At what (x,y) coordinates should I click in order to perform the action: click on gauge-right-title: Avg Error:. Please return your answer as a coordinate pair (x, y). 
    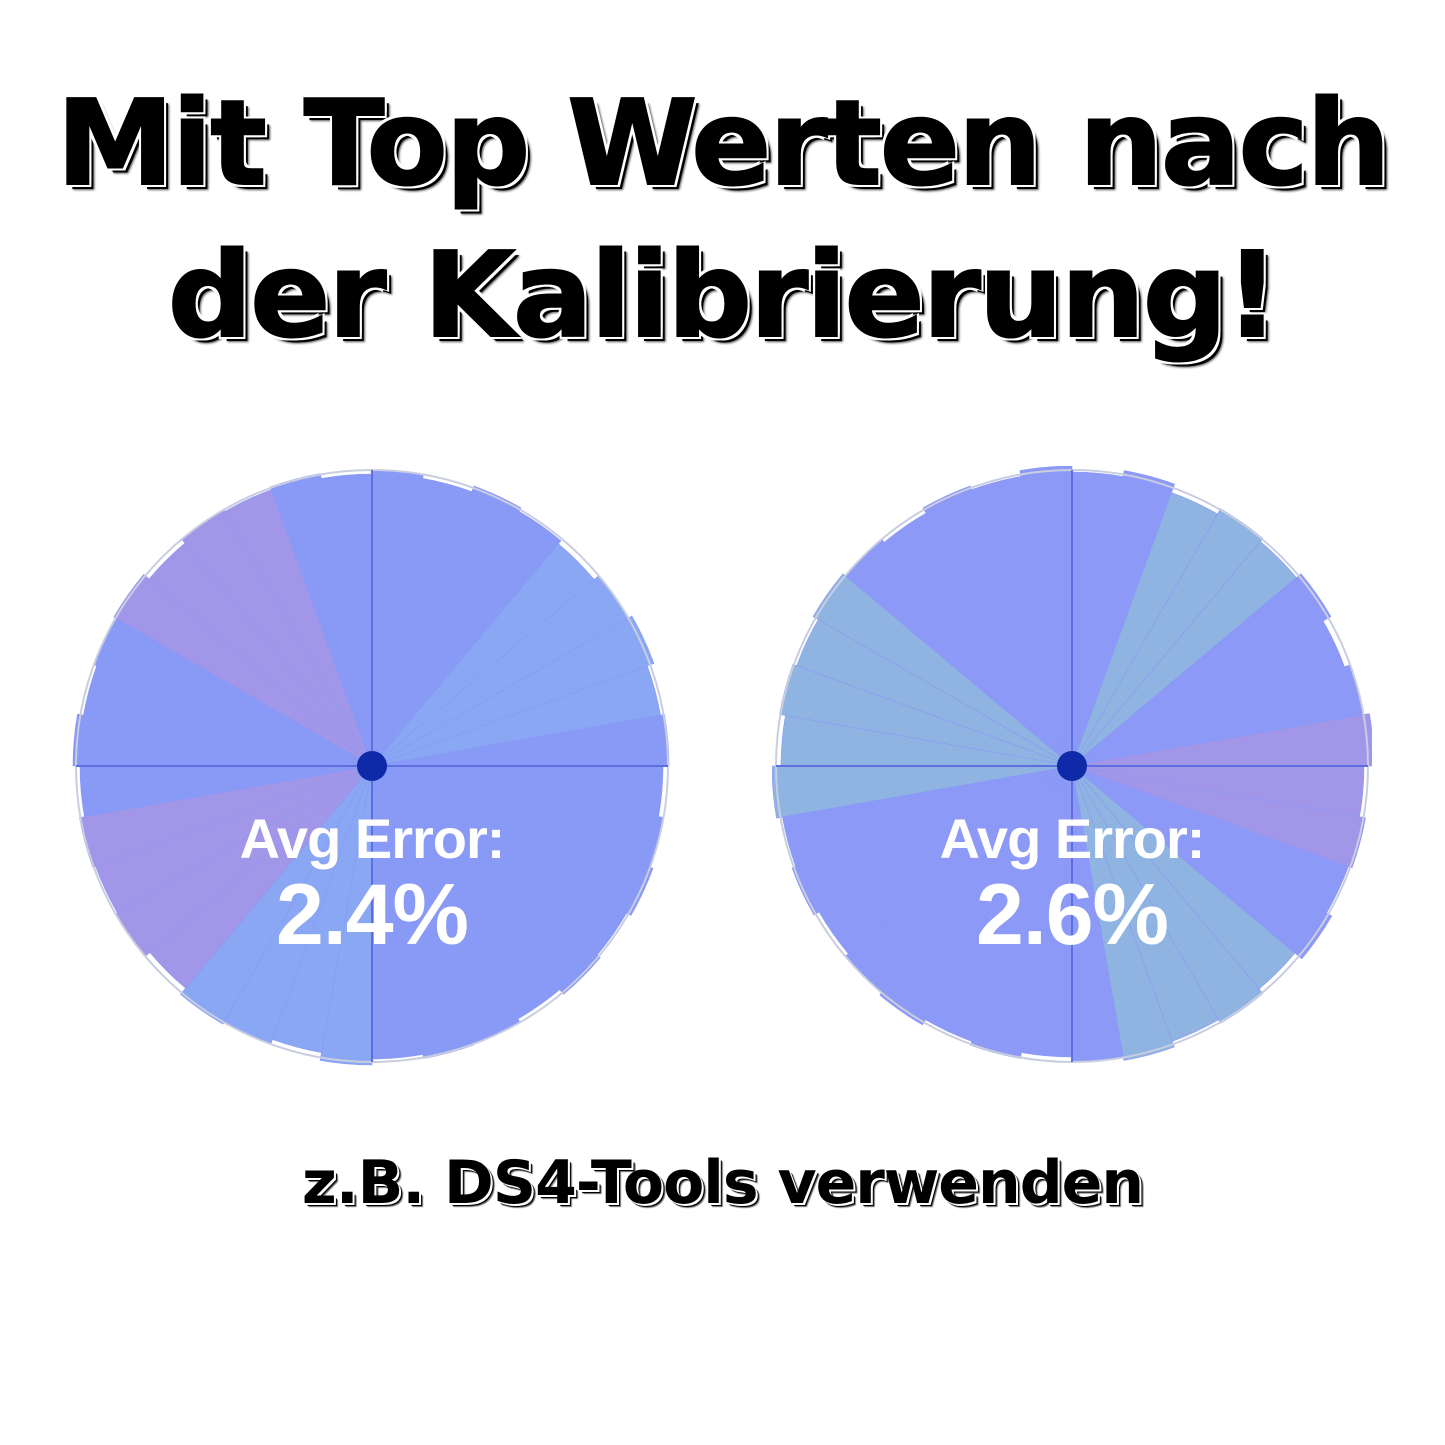
    Looking at the image, I should click on (1072, 838).